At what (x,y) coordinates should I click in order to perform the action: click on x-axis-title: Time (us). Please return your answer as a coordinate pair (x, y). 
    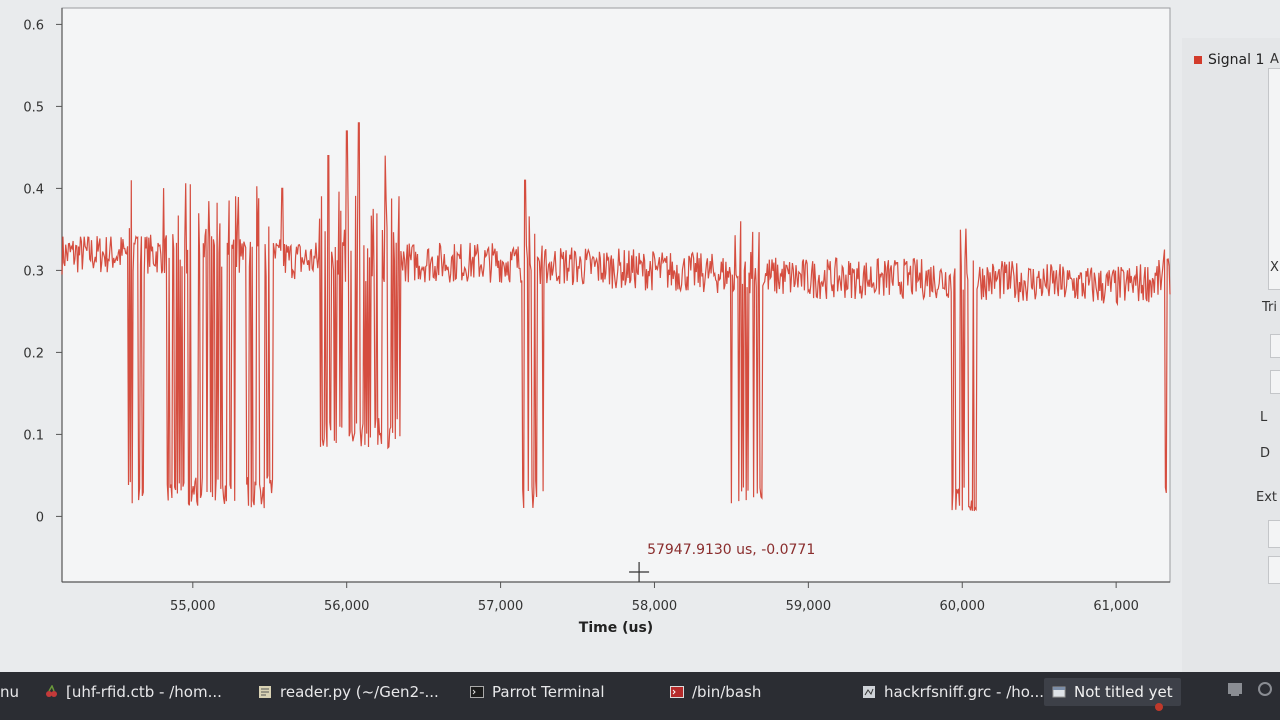
    Looking at the image, I should click on (616, 628).